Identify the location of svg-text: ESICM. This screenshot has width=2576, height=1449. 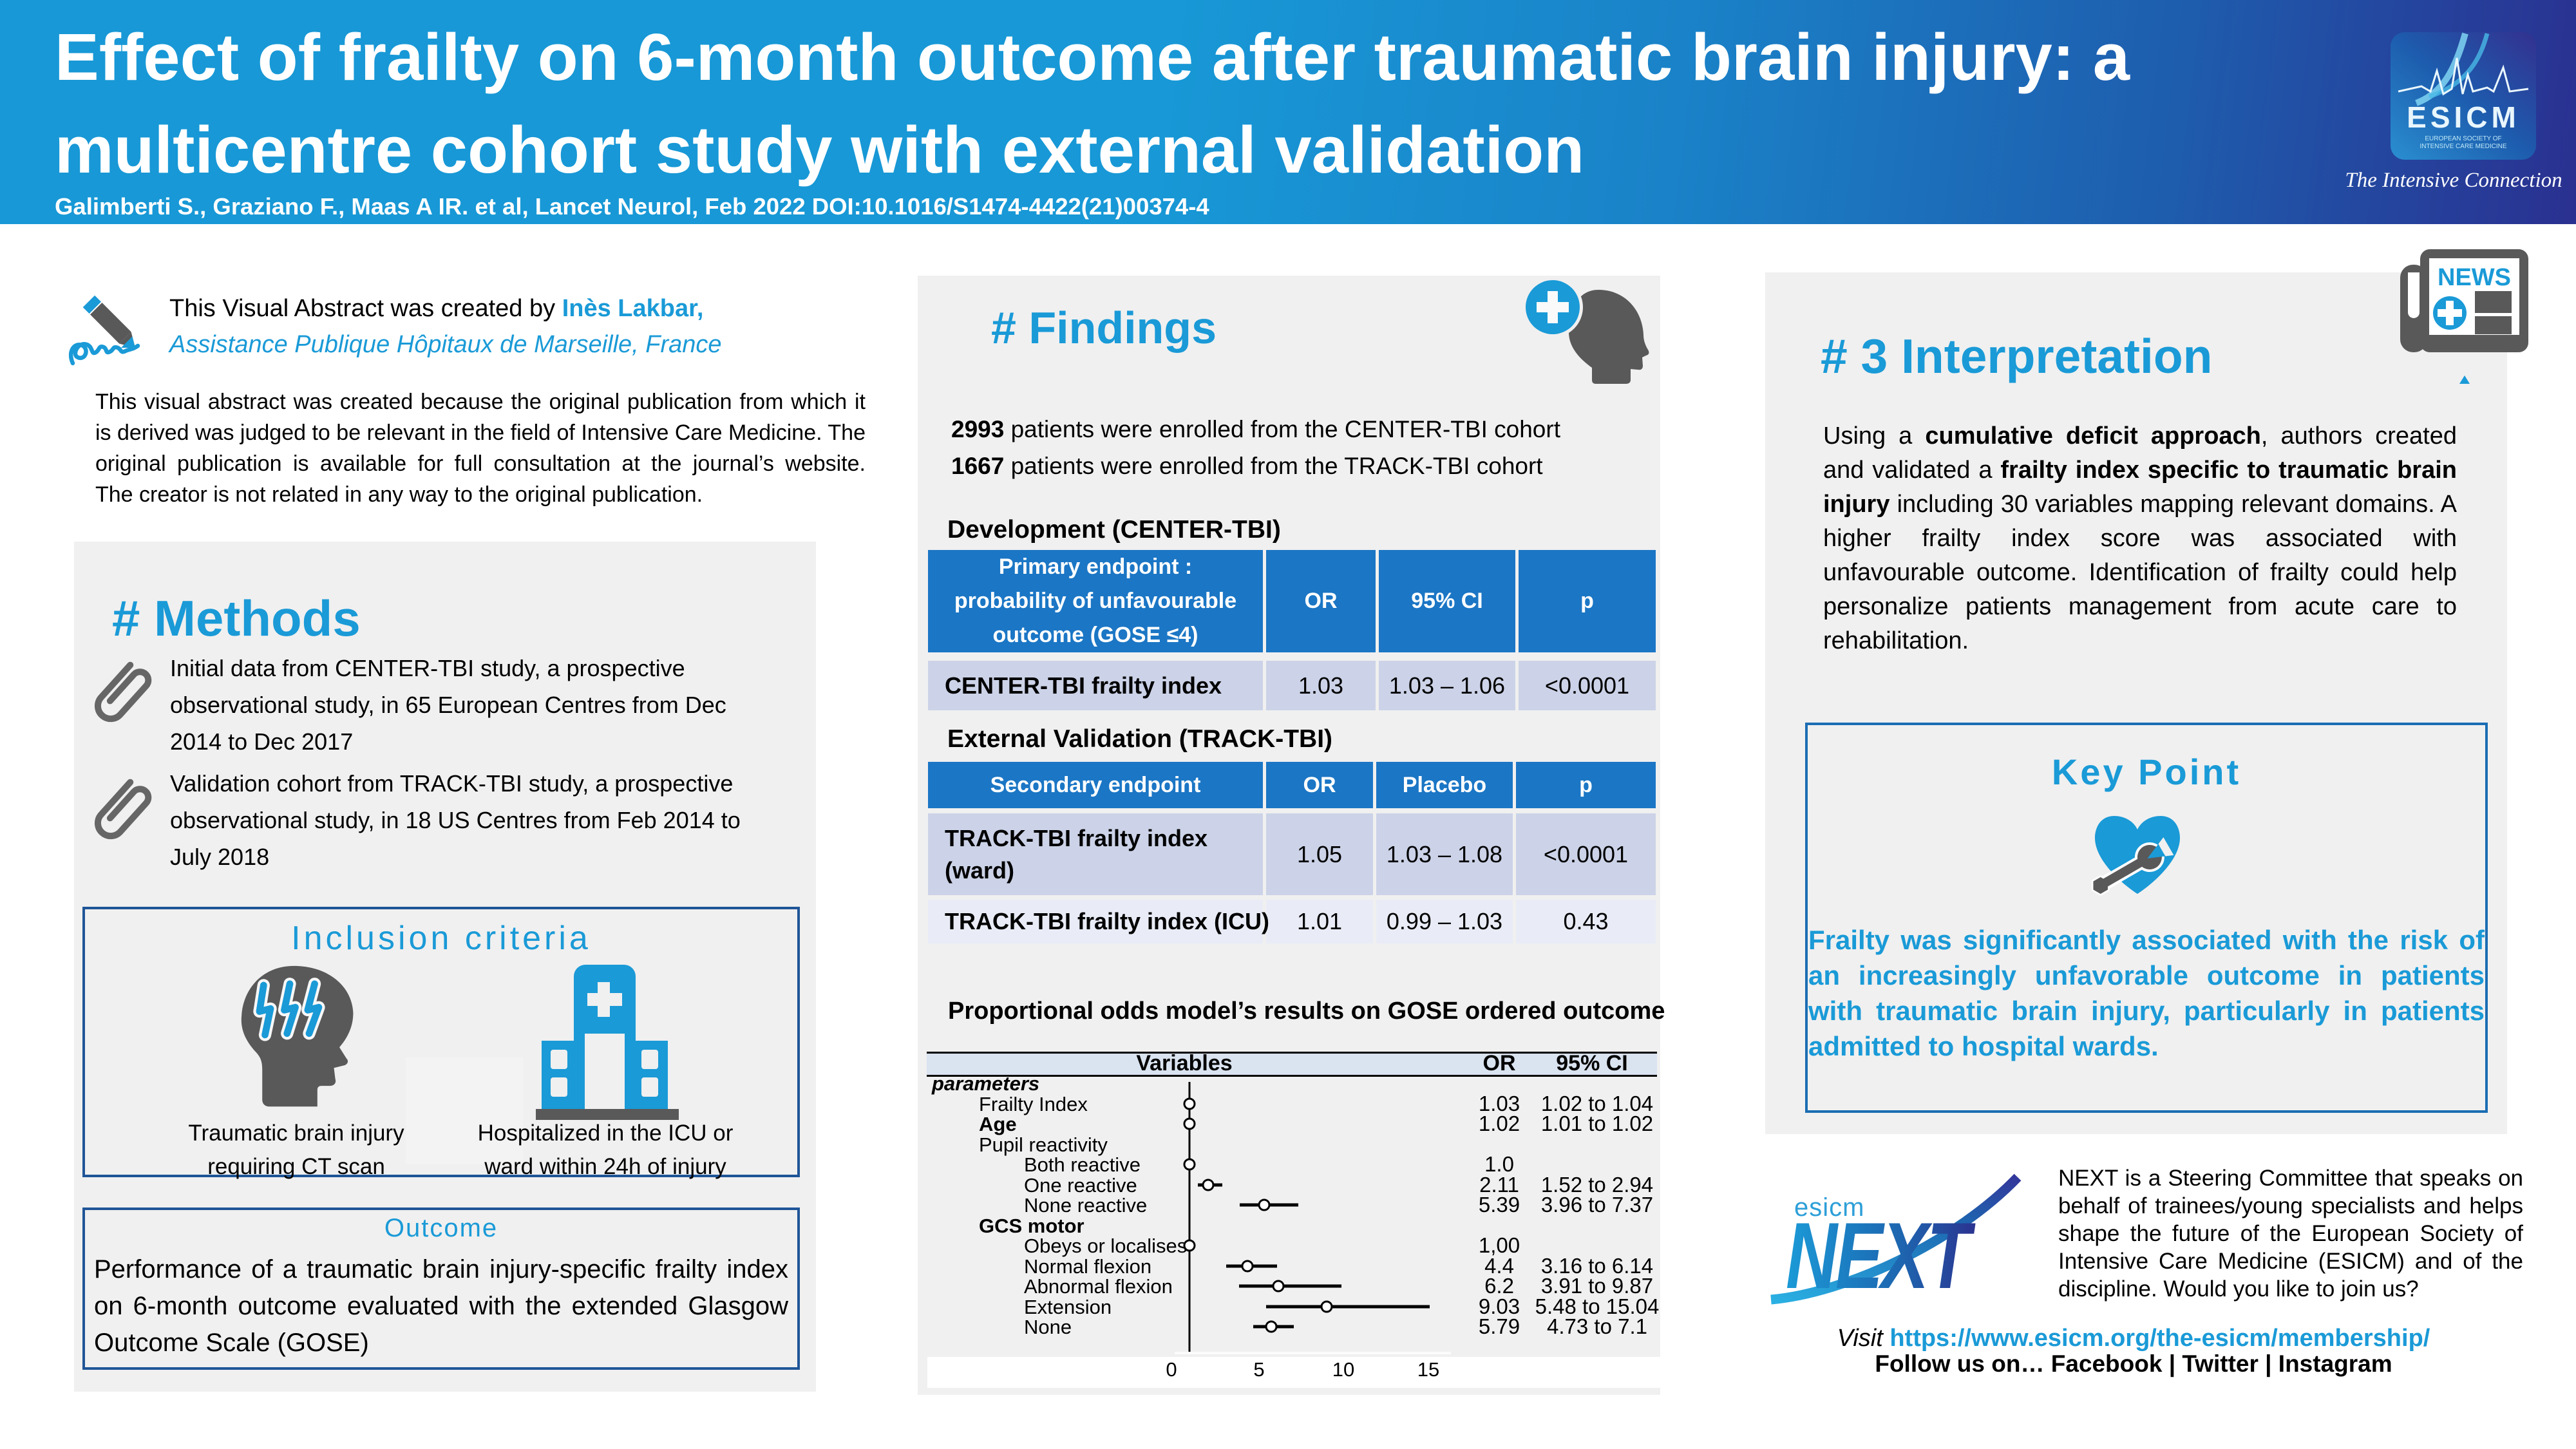
(2463, 117).